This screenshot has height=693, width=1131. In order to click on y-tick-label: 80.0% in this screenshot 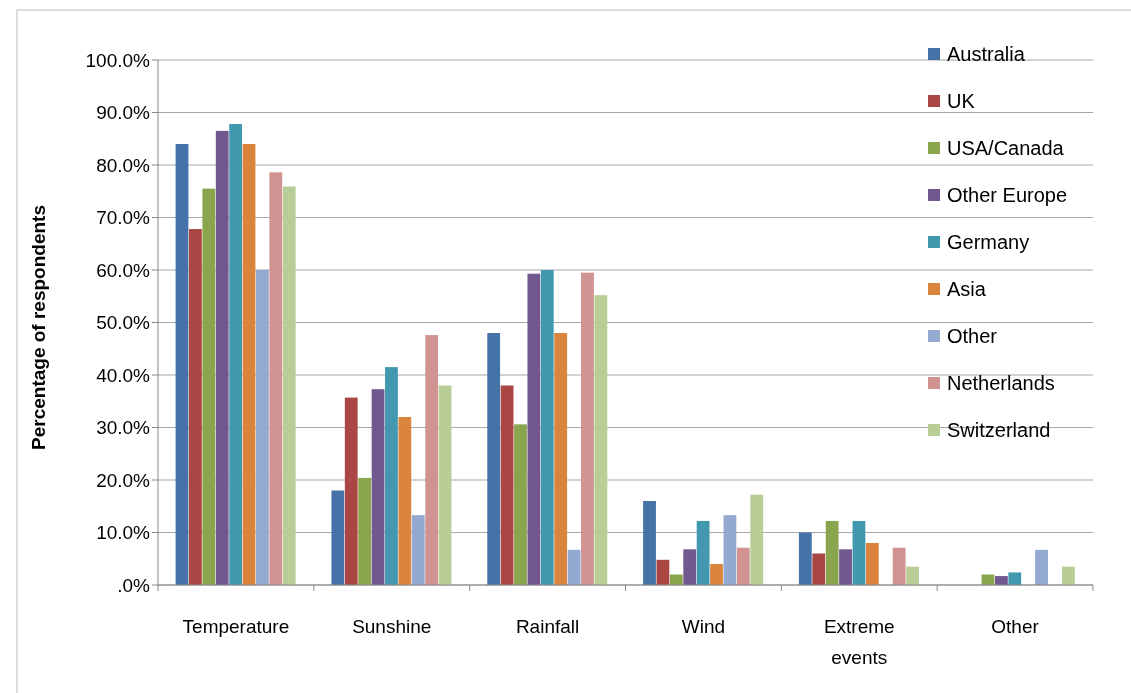, I will do `click(123, 165)`.